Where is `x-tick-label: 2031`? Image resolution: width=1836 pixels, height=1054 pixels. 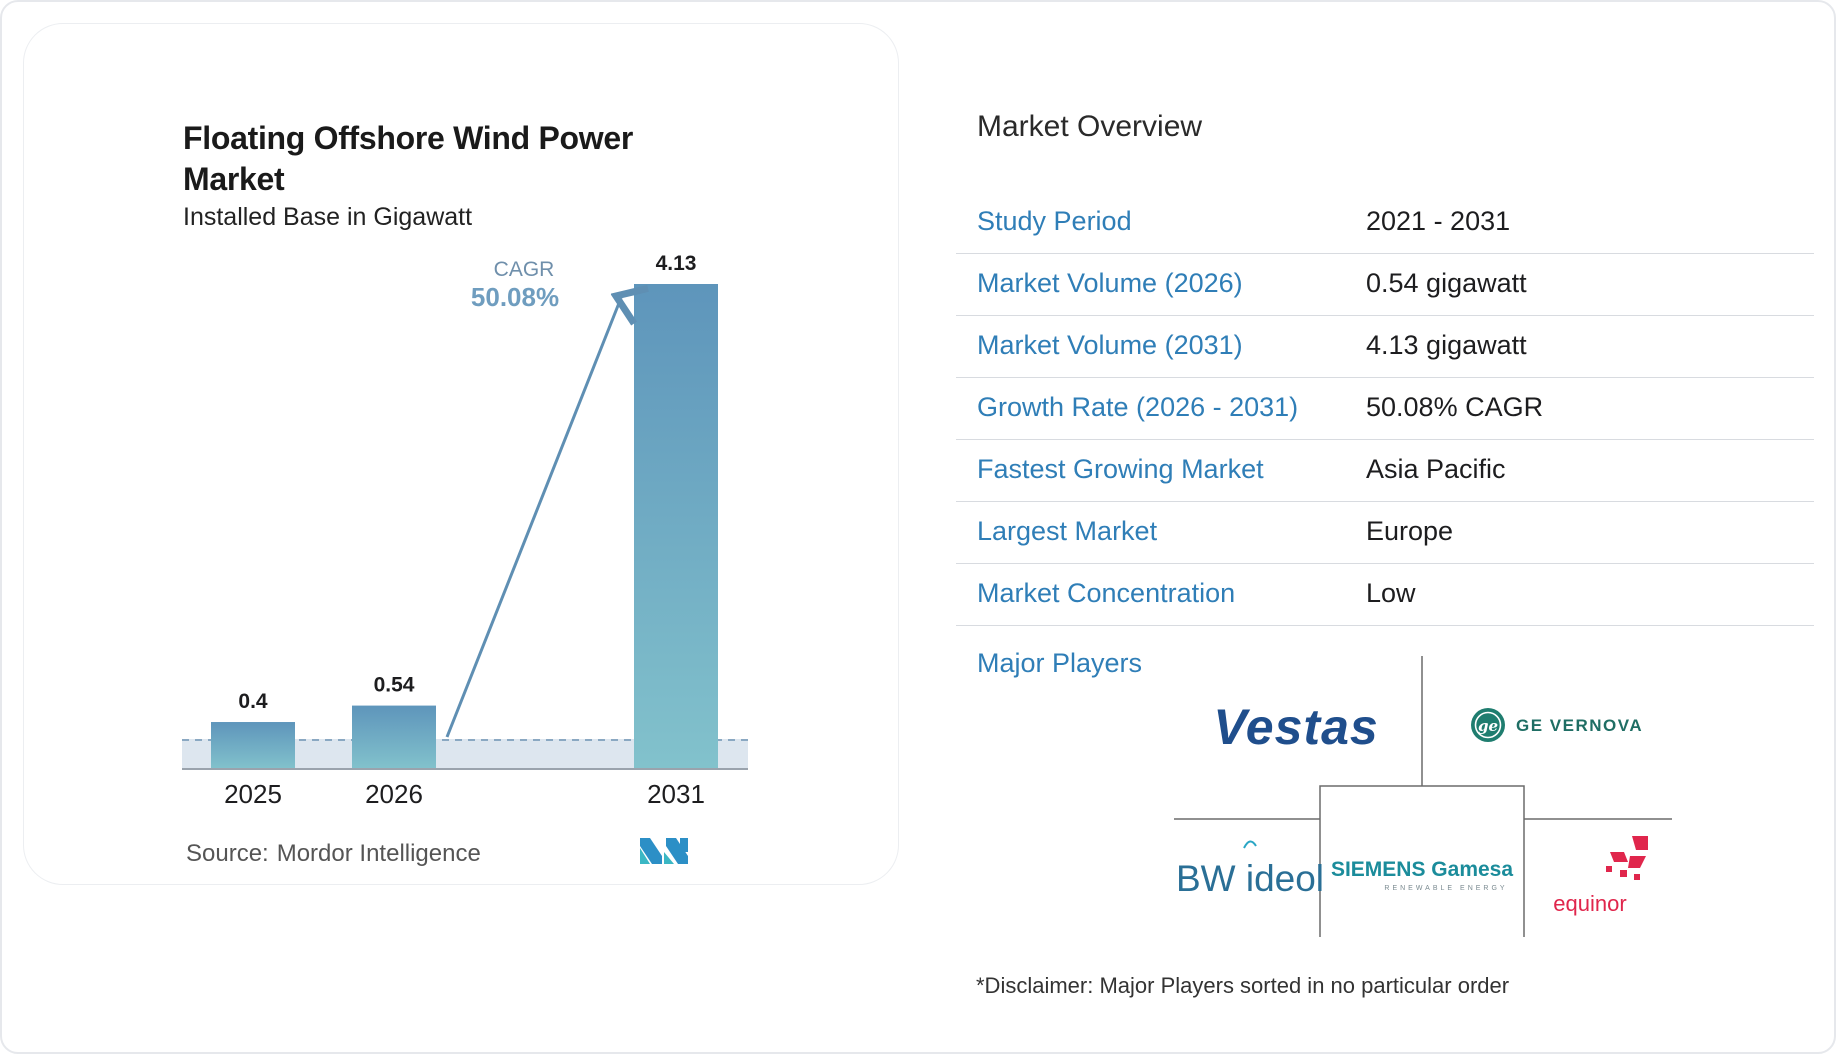 x-tick-label: 2031 is located at coordinates (676, 794).